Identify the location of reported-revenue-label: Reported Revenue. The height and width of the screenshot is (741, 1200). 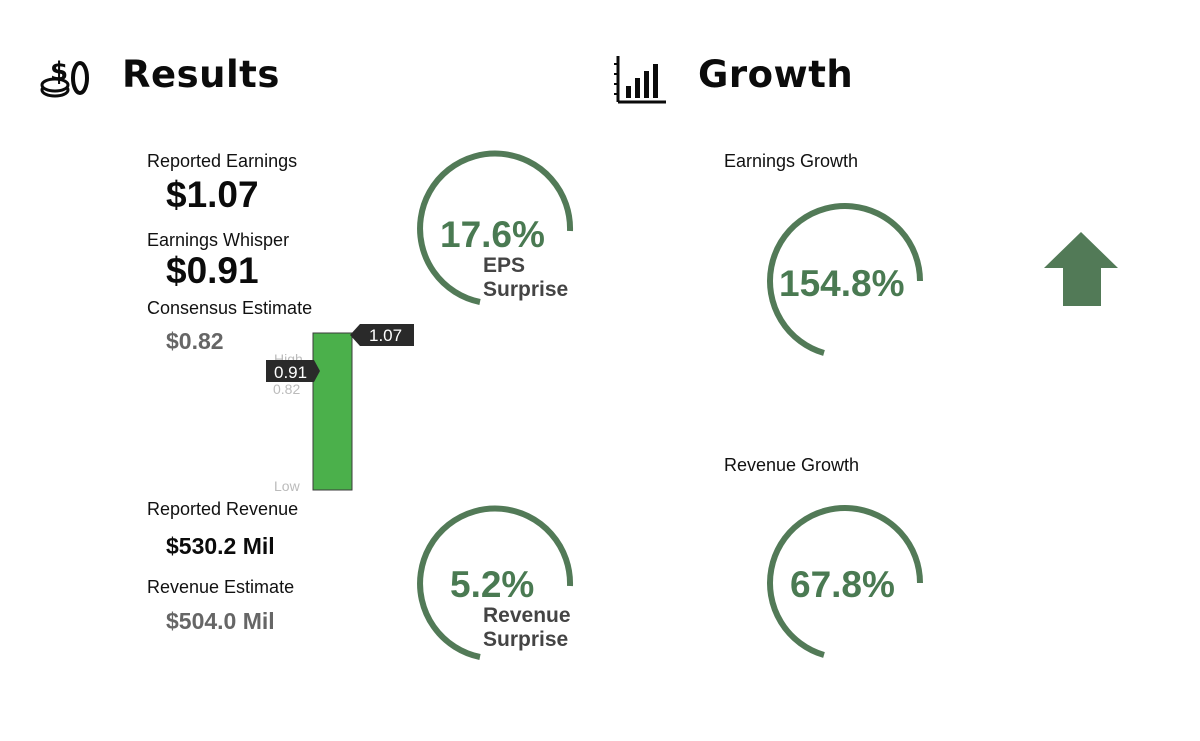
(223, 509).